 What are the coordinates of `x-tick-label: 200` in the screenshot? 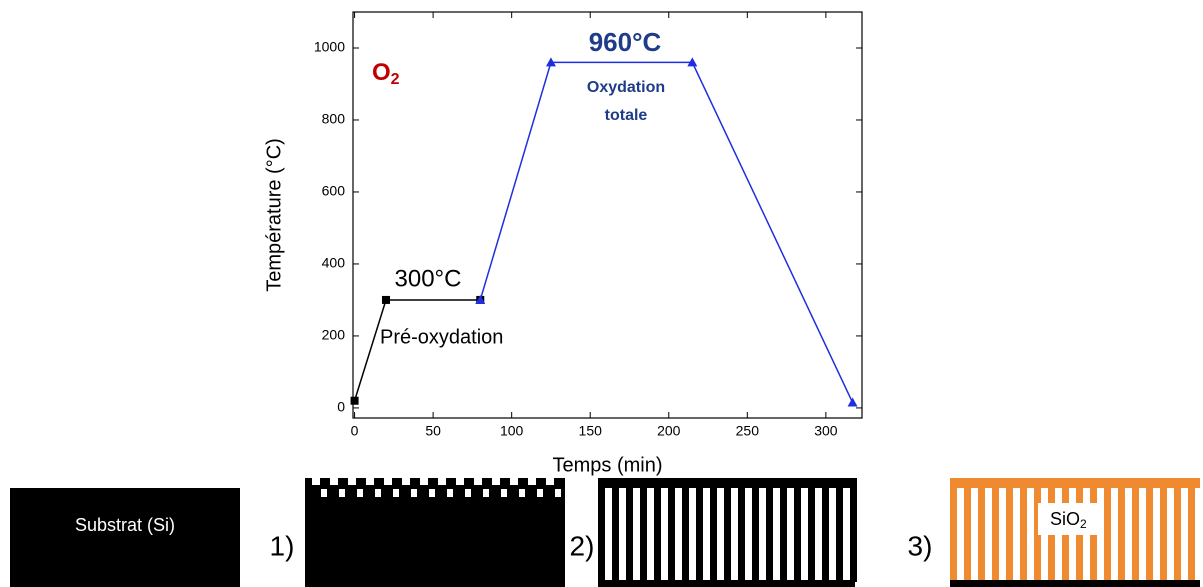 It's located at (669, 431).